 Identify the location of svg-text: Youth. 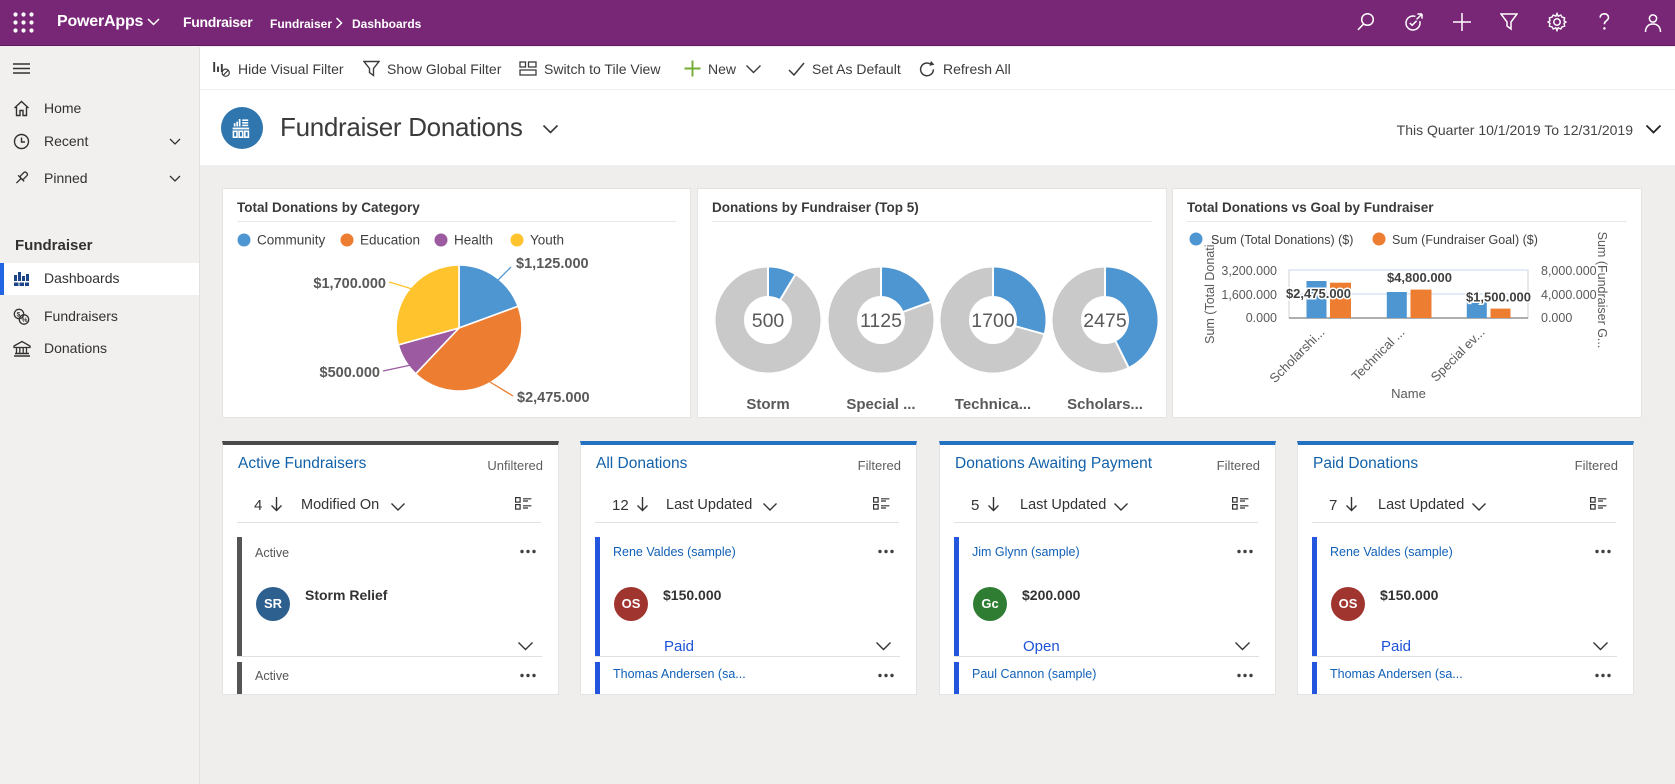
(547, 240).